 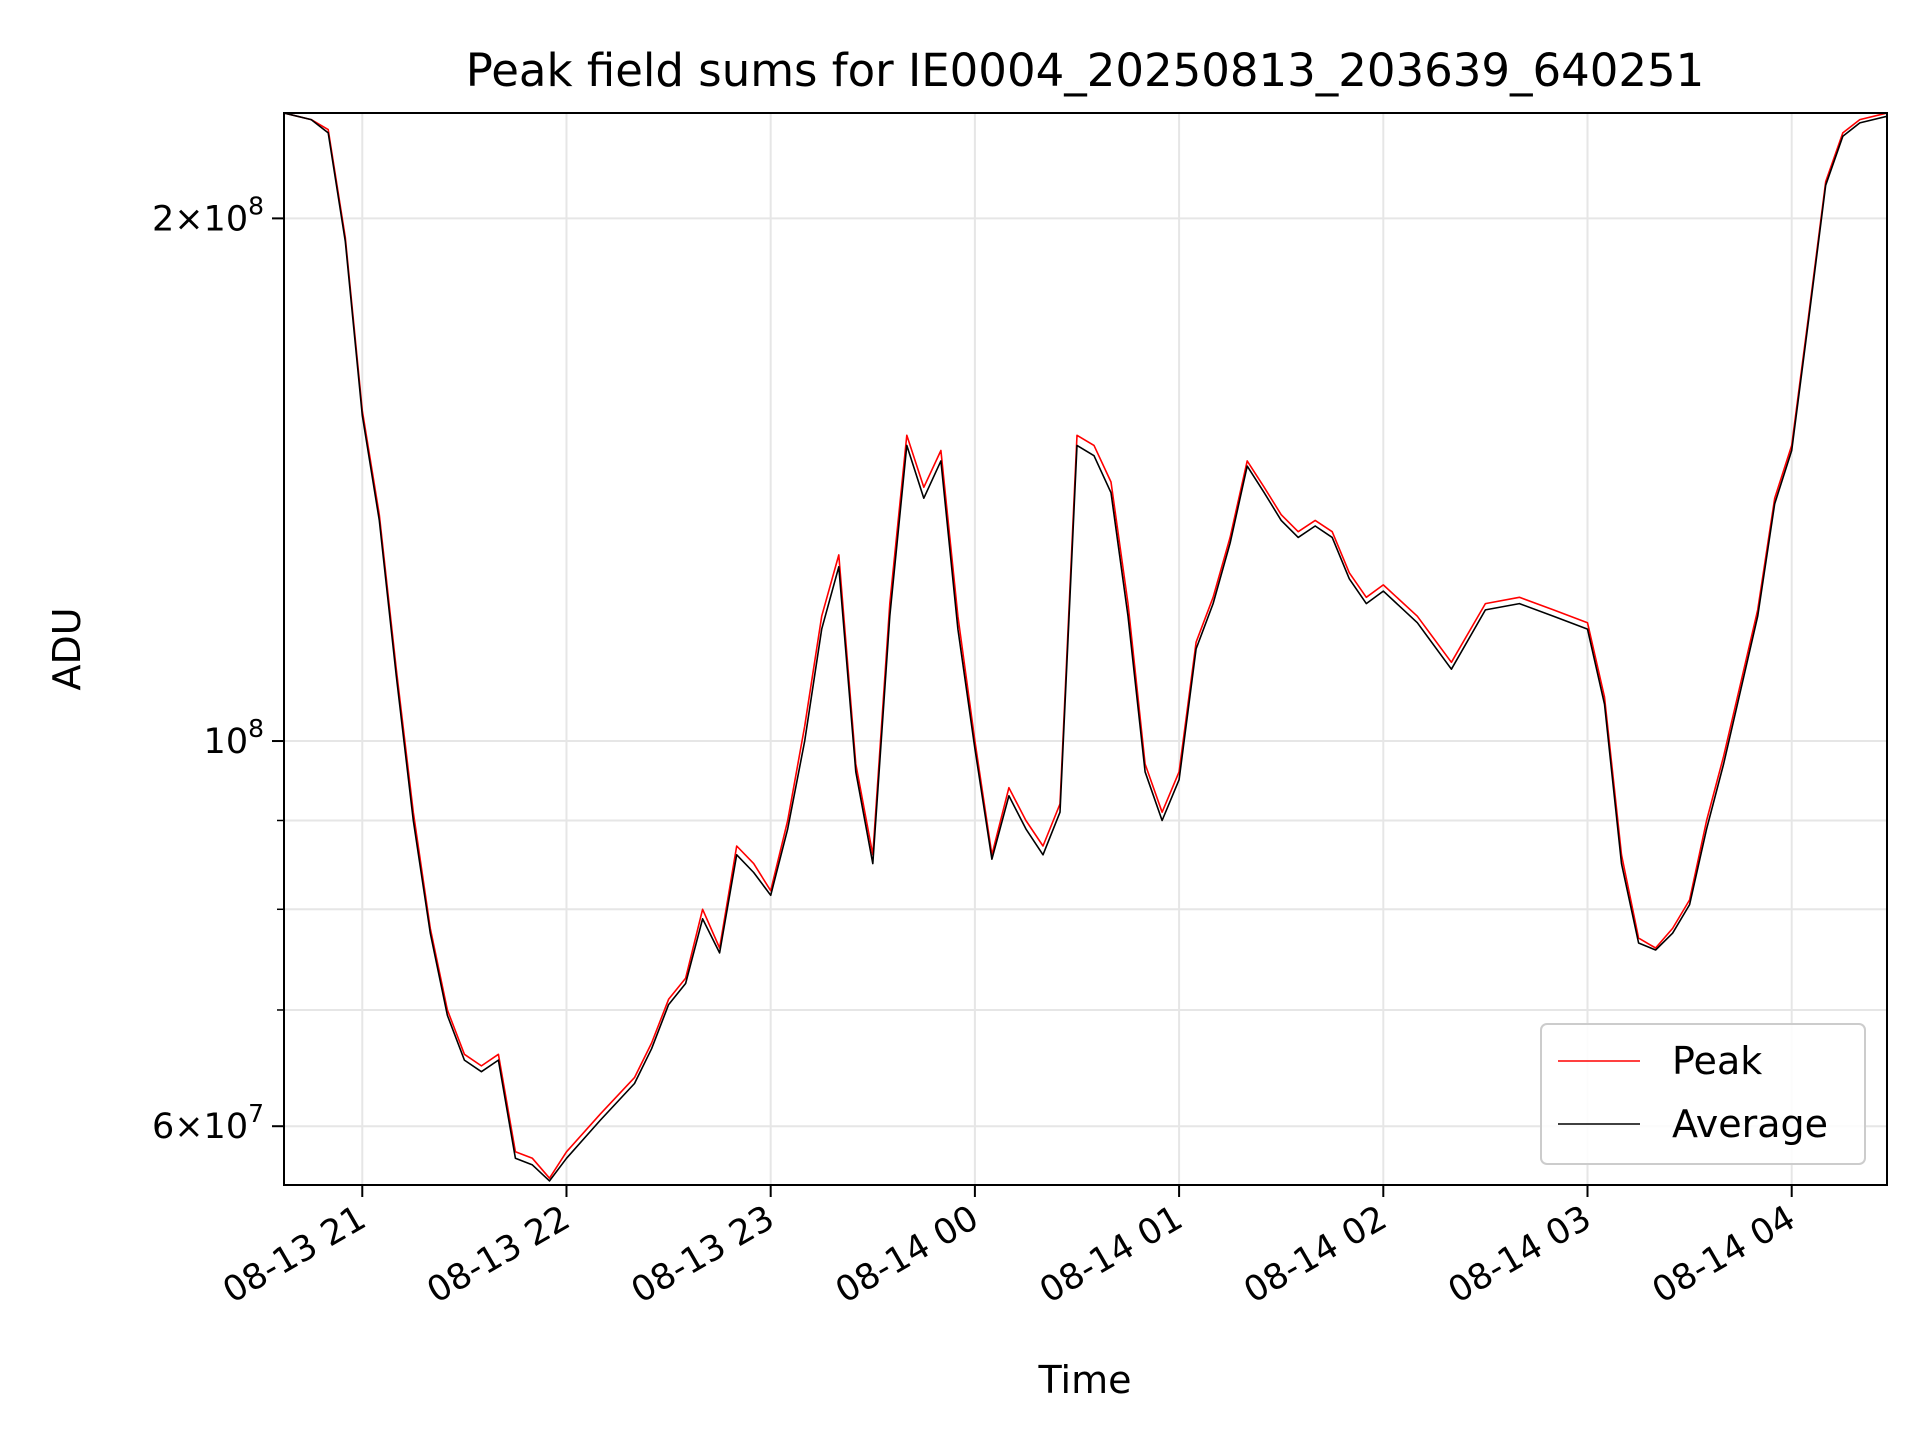 What do you see at coordinates (218, 669) in the screenshot?
I see `y-axis: 6×107 108 2×108` at bounding box center [218, 669].